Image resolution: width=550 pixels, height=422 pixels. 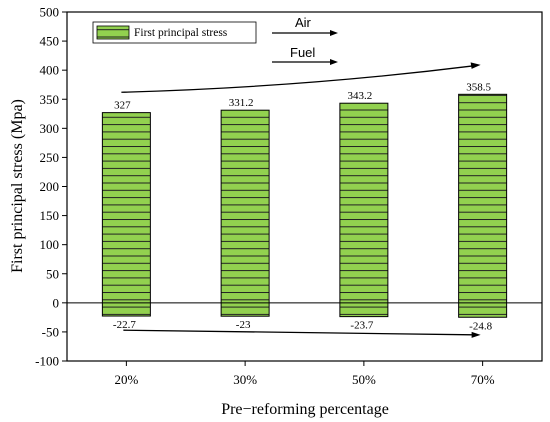 What do you see at coordinates (364, 379) in the screenshot?
I see `x-tick-label: 50%` at bounding box center [364, 379].